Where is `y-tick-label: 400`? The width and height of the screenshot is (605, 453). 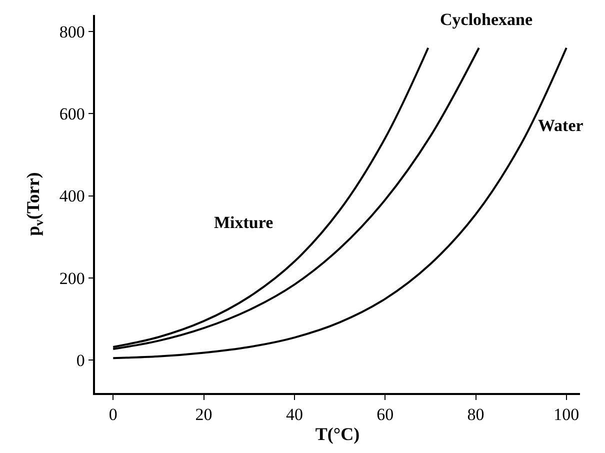 y-tick-label: 400 is located at coordinates (72, 196).